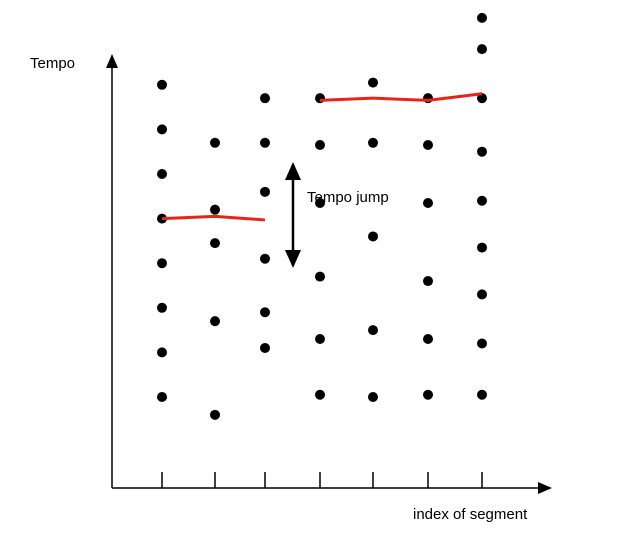 Image resolution: width=637 pixels, height=557 pixels. Describe the element at coordinates (322, 480) in the screenshot. I see `x-axis-ticks` at that location.